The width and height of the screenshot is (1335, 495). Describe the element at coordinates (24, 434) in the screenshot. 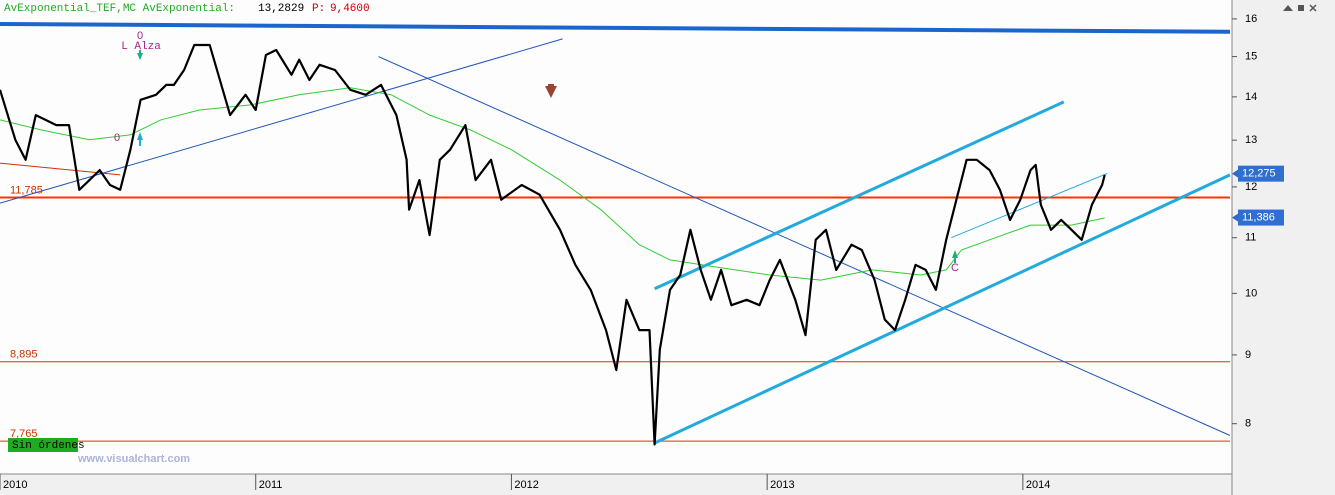

I see `level-label: 7,765` at that location.